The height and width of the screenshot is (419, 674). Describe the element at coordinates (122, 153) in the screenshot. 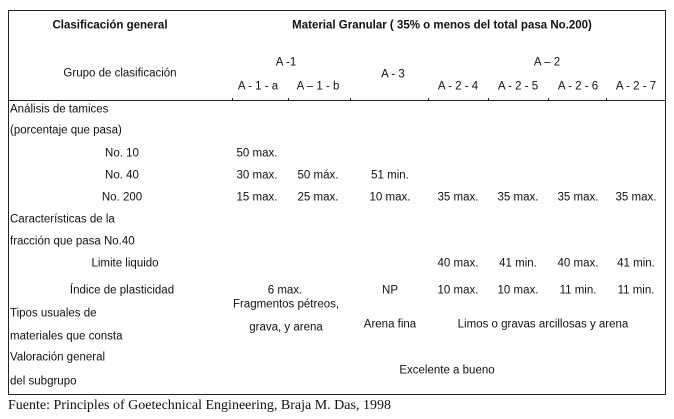

I see `row-label-no10: No. 10` at that location.